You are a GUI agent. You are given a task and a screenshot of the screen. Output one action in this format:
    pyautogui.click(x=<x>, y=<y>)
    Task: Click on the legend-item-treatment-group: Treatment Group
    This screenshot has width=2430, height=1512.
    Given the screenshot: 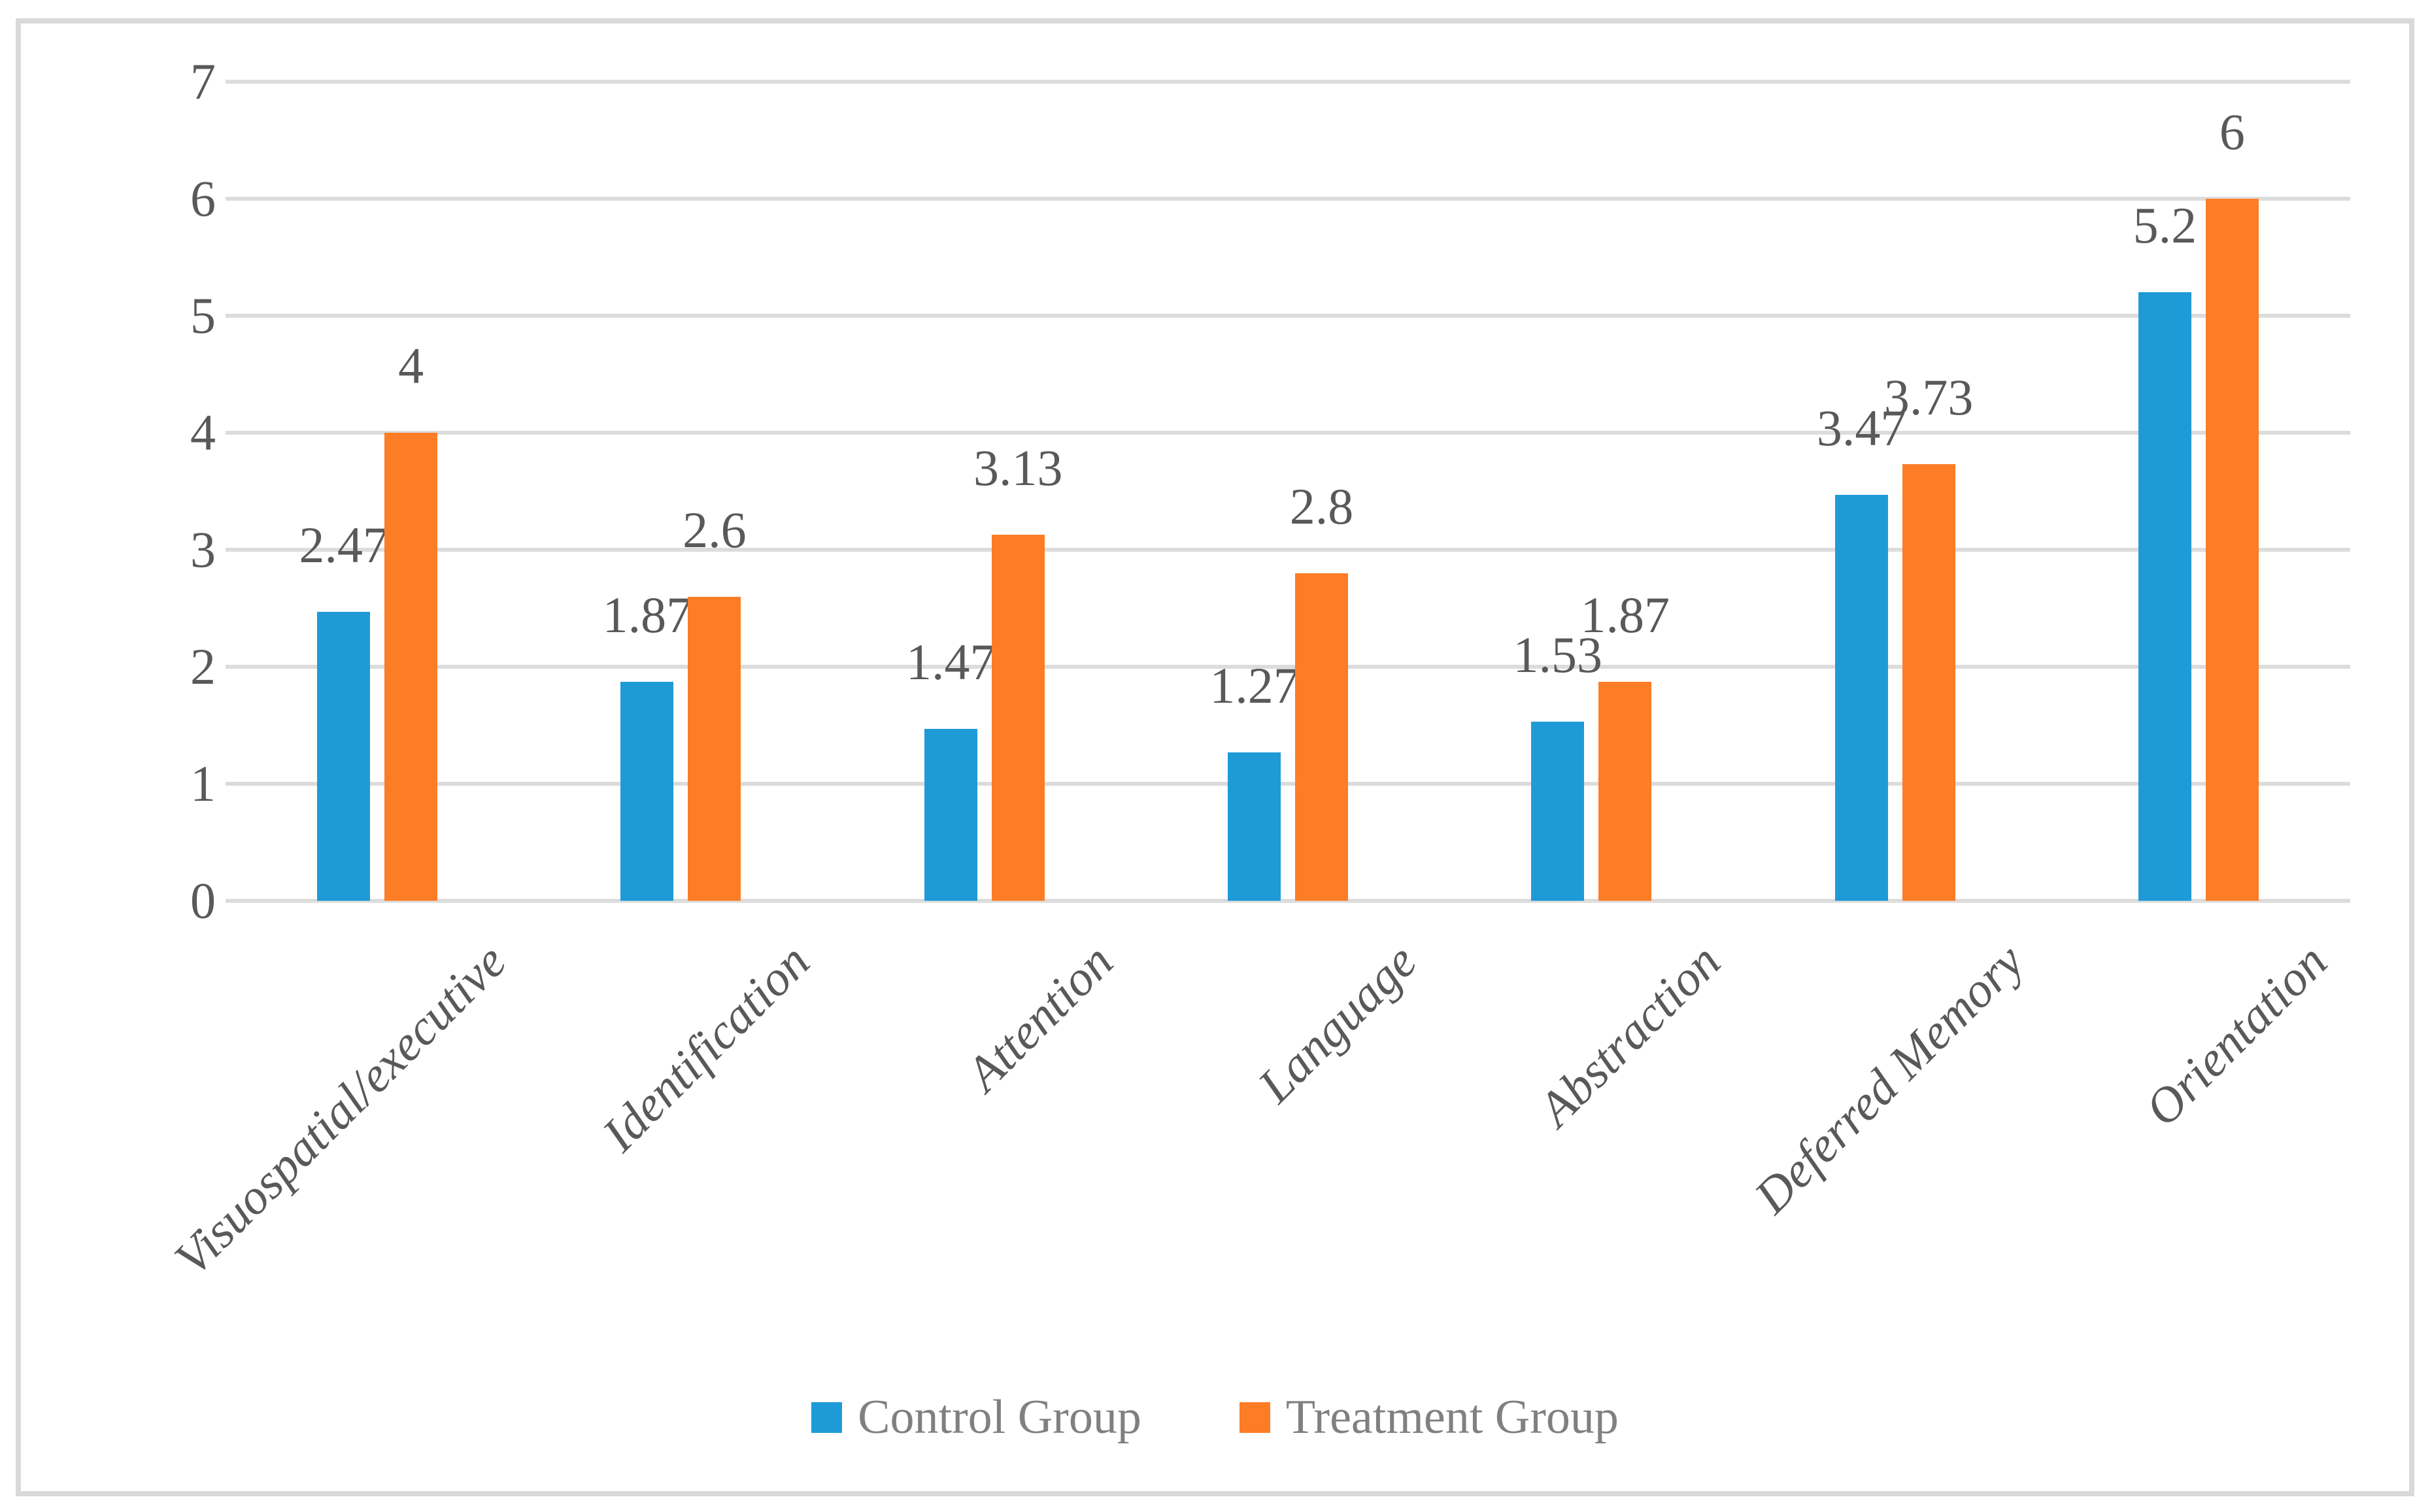 What is the action you would take?
    pyautogui.click(x=1429, y=1417)
    